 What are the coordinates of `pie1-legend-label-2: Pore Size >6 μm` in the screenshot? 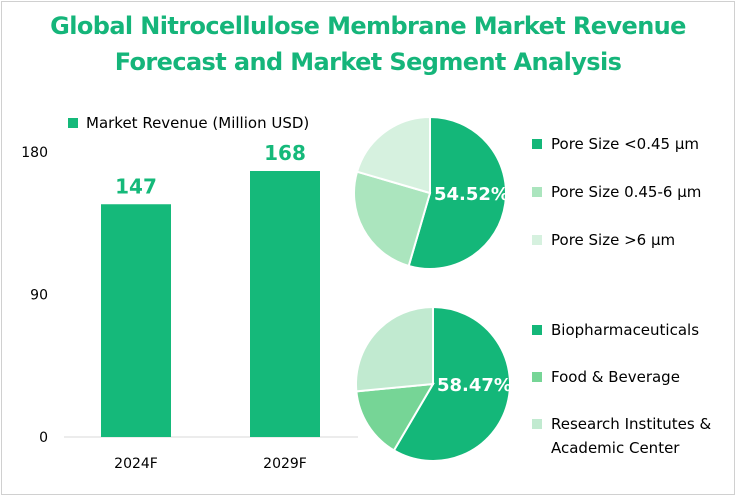 It's located at (613, 240).